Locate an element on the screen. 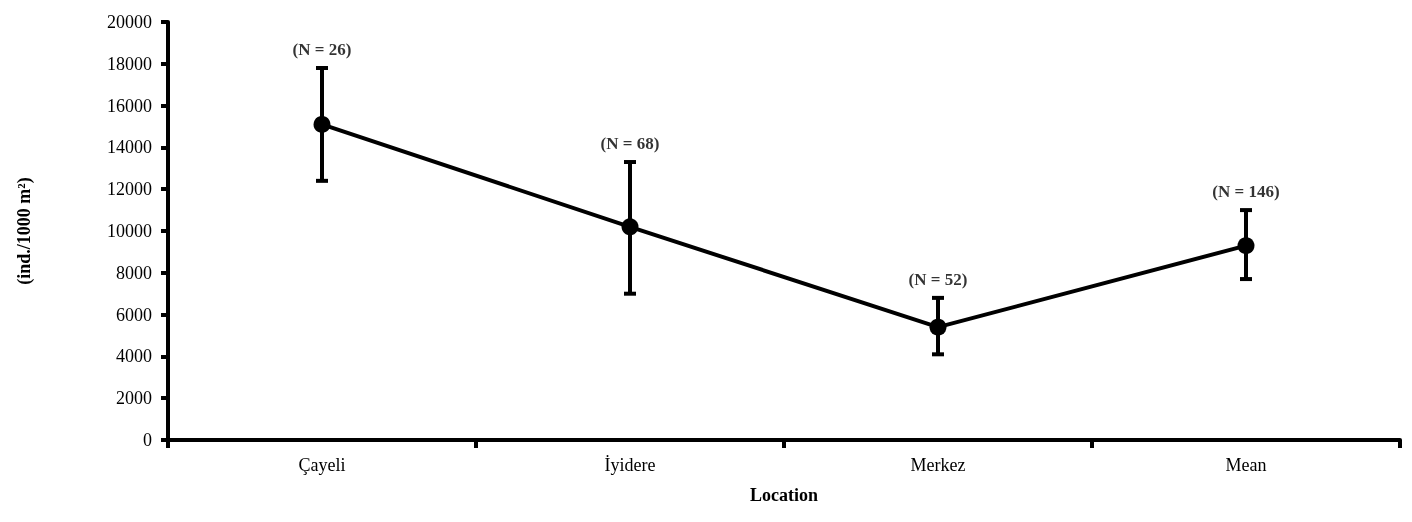  y-axis-title: (ind./1000 m²) is located at coordinates (24, 231).